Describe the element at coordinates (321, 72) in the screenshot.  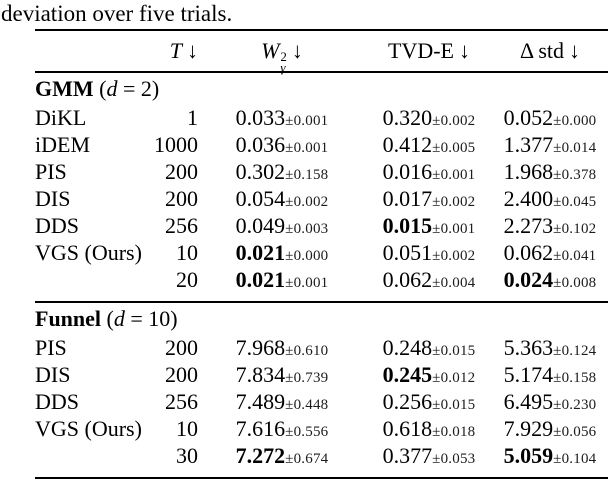
I see `header-rule` at that location.